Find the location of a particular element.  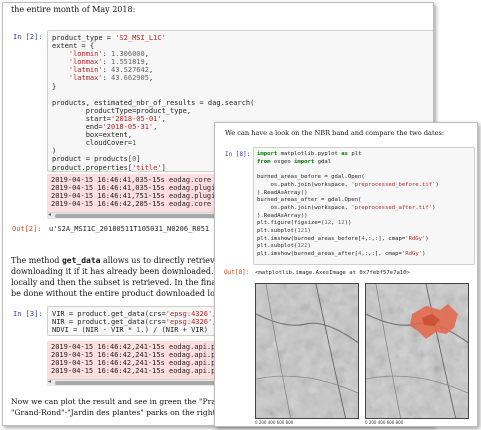

plot-before-image is located at coordinates (307, 351).